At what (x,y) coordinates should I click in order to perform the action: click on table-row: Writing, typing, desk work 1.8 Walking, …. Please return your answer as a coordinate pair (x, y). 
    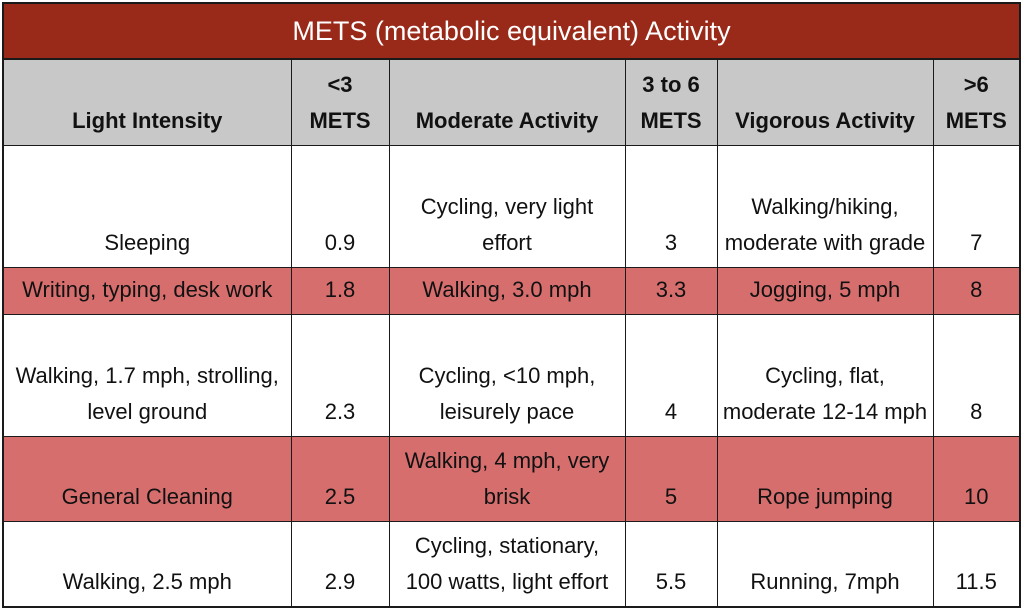
    Looking at the image, I should click on (511, 290).